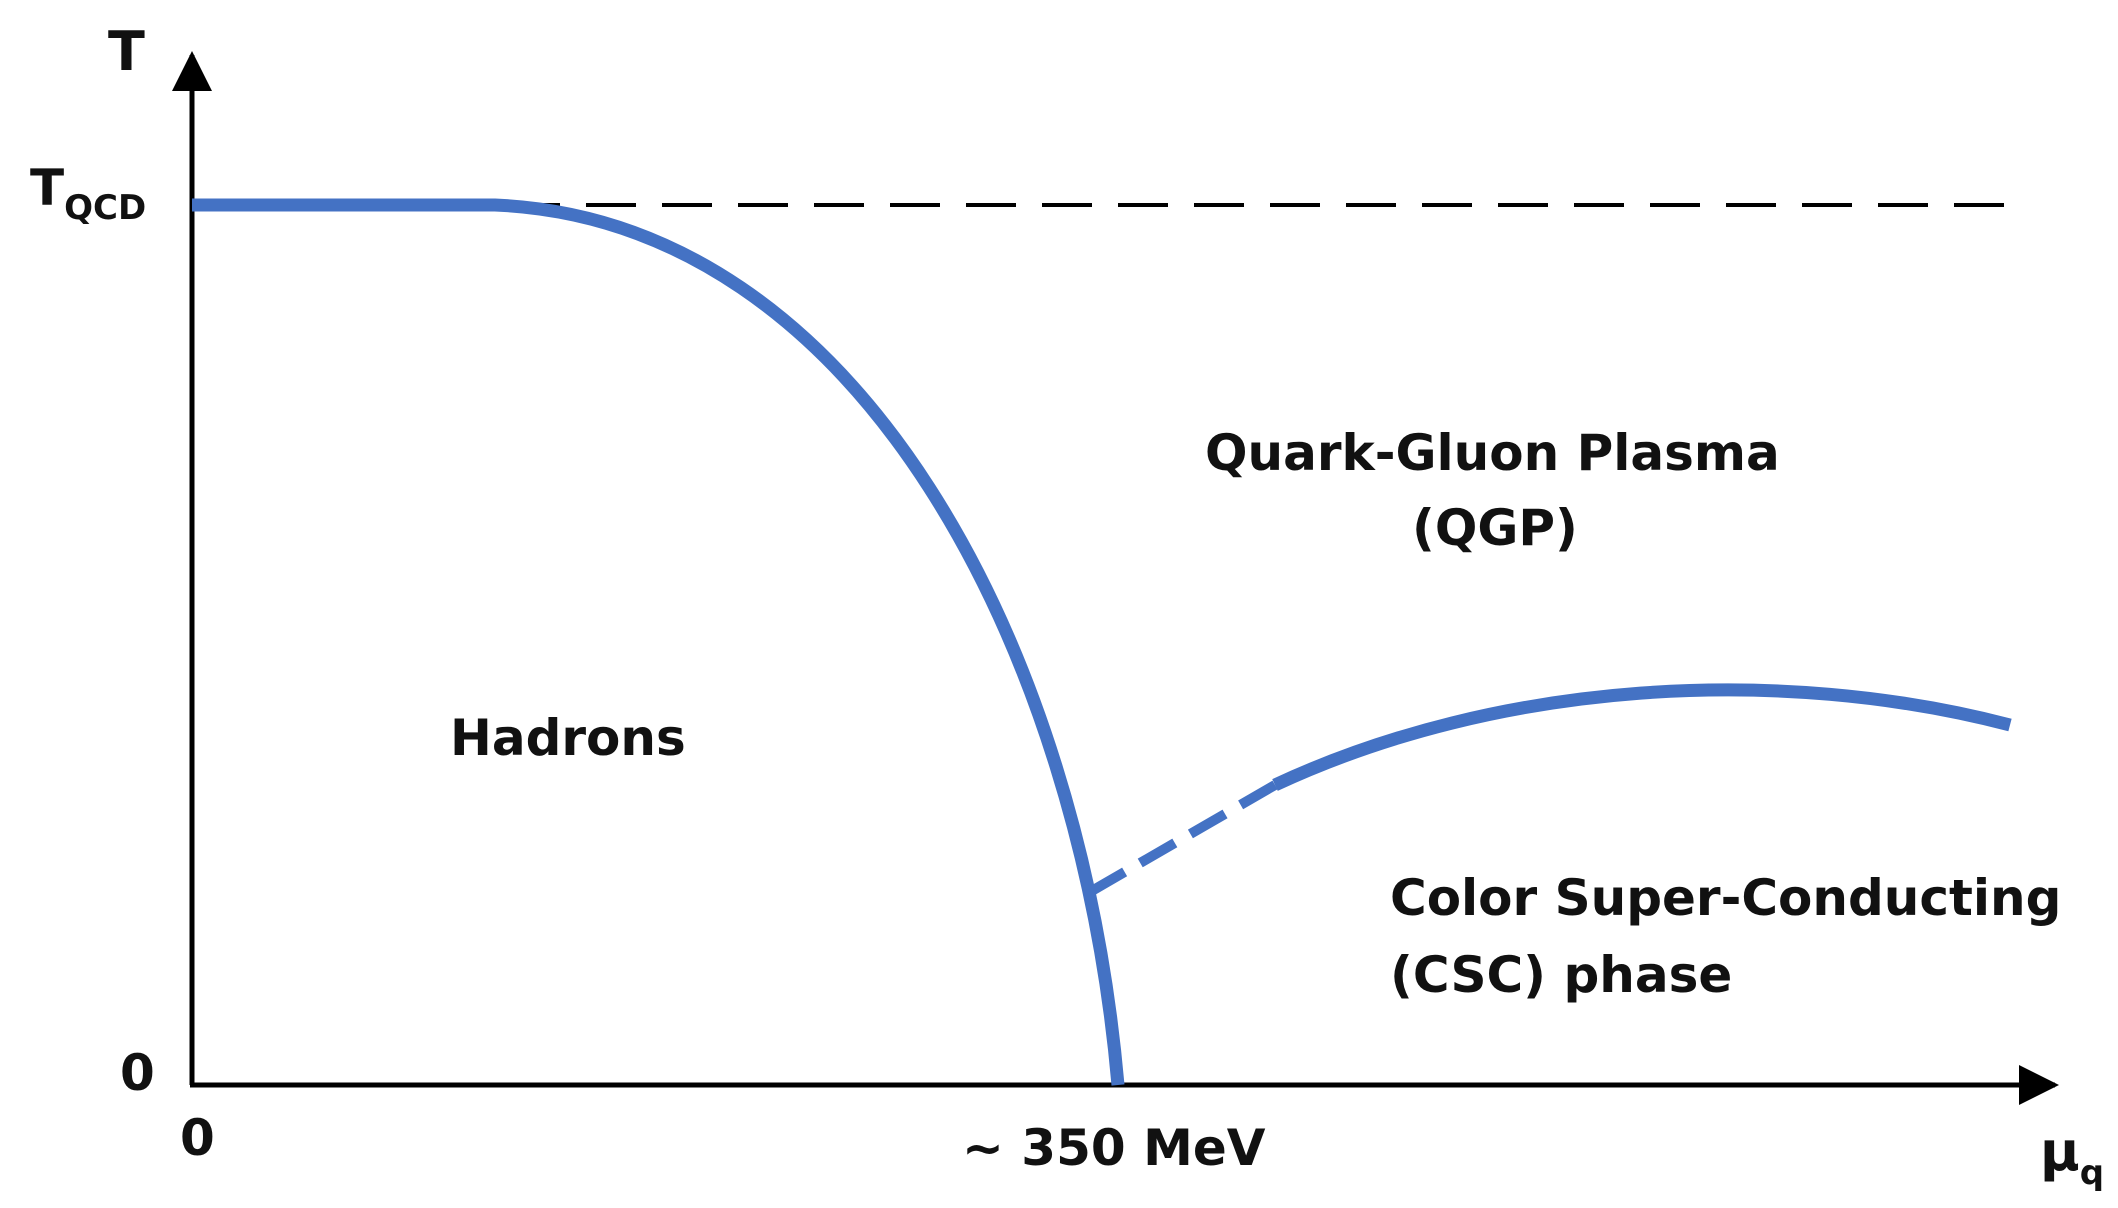 Image resolution: width=2118 pixels, height=1208 pixels. I want to click on qgp-label-line1: Quark-Gluon Plasma, so click(1492, 453).